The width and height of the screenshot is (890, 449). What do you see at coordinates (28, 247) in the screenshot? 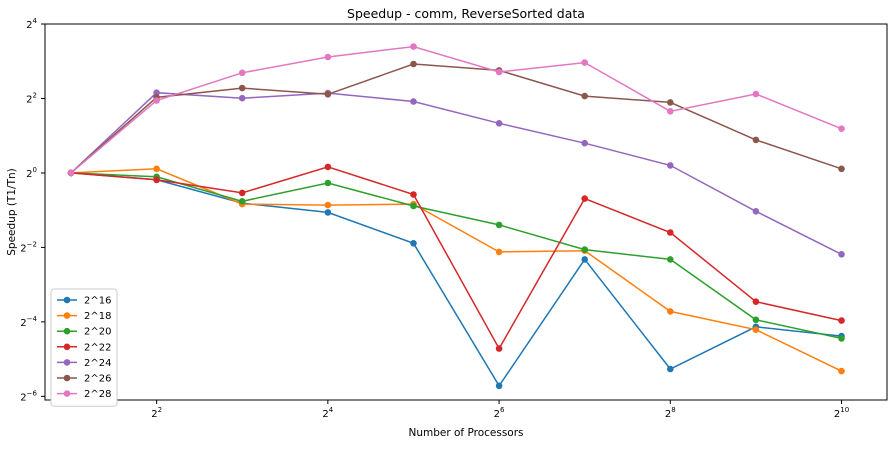
I see `y-tick-label: 2−2` at bounding box center [28, 247].